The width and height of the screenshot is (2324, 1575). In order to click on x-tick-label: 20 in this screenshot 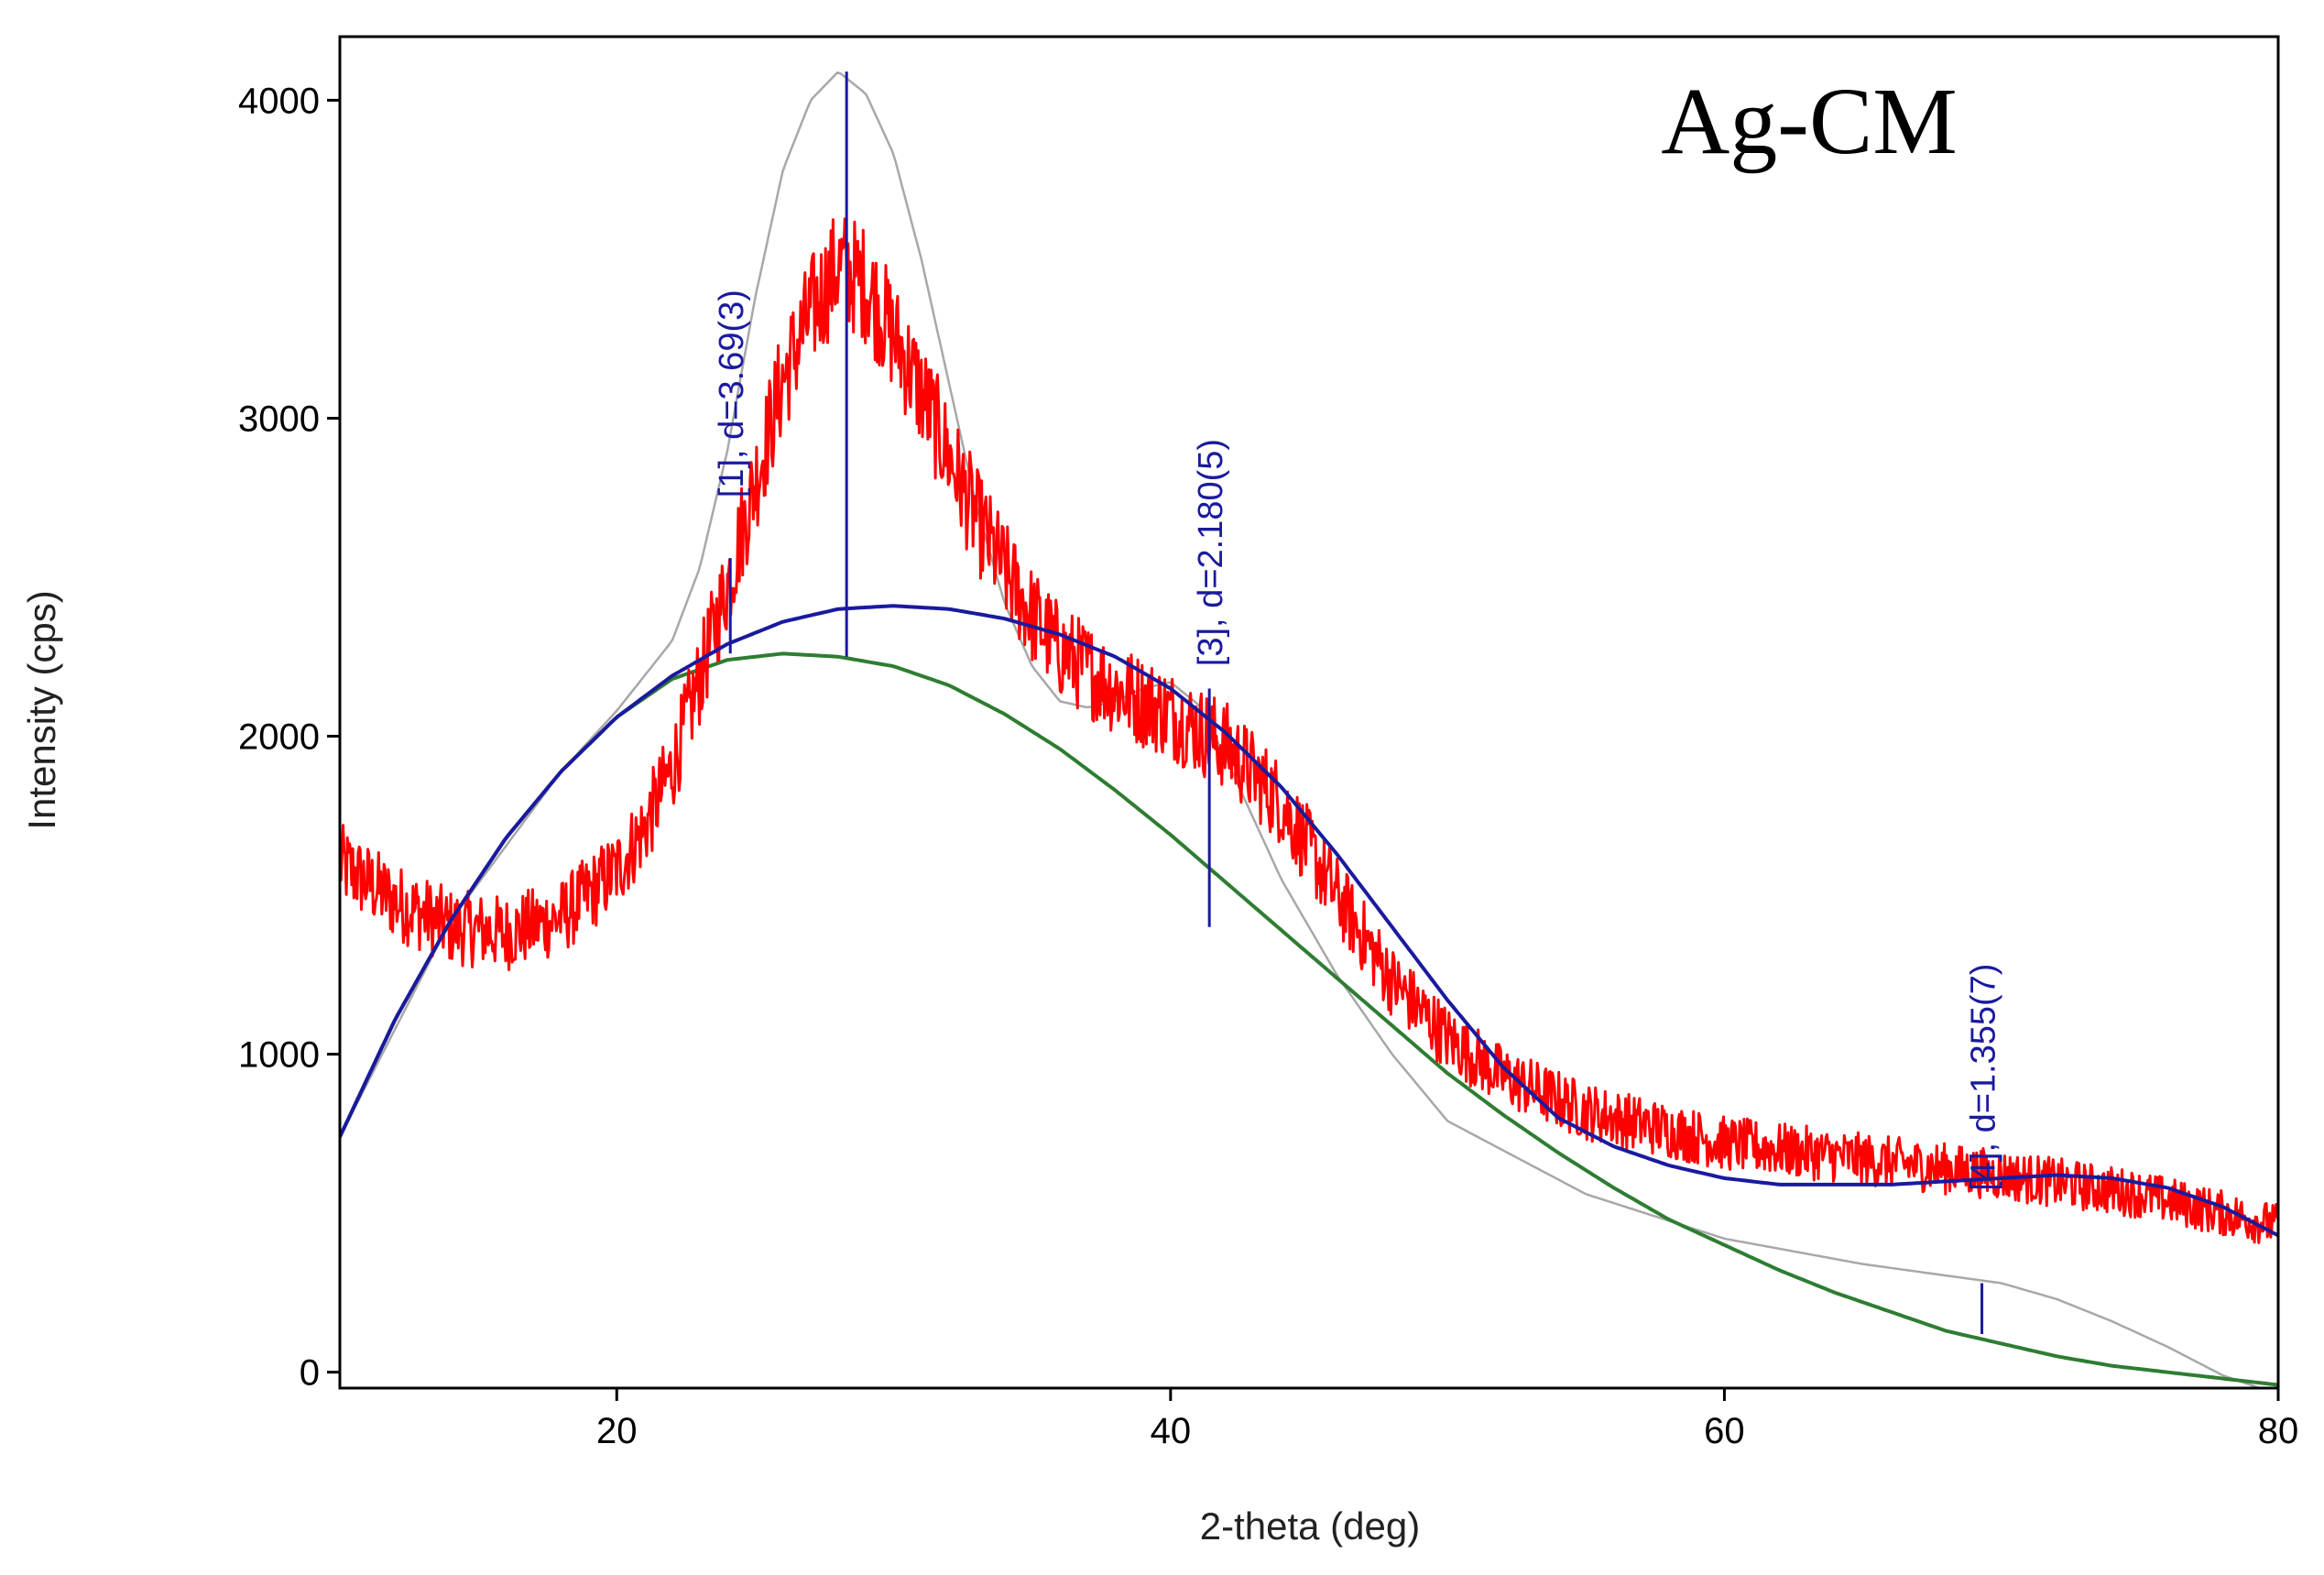, I will do `click(617, 1431)`.